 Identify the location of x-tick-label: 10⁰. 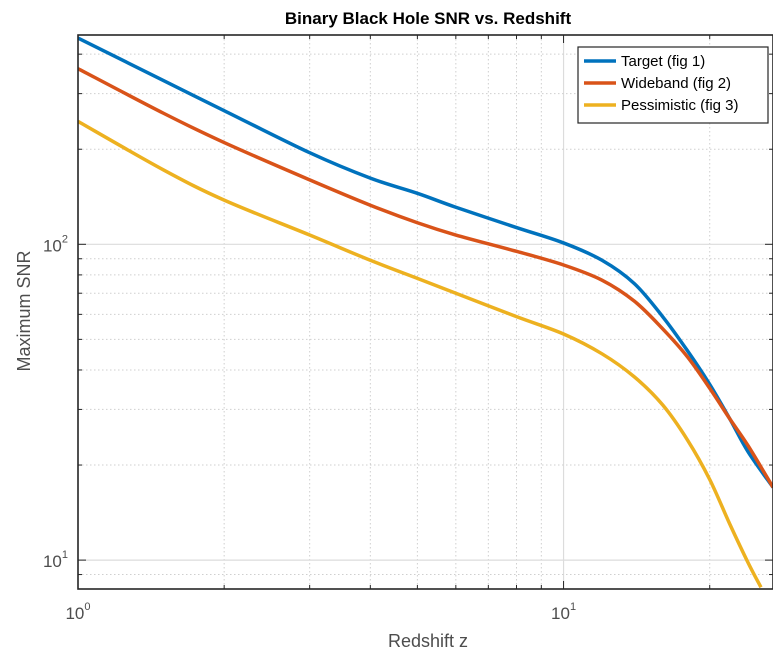
(77, 612).